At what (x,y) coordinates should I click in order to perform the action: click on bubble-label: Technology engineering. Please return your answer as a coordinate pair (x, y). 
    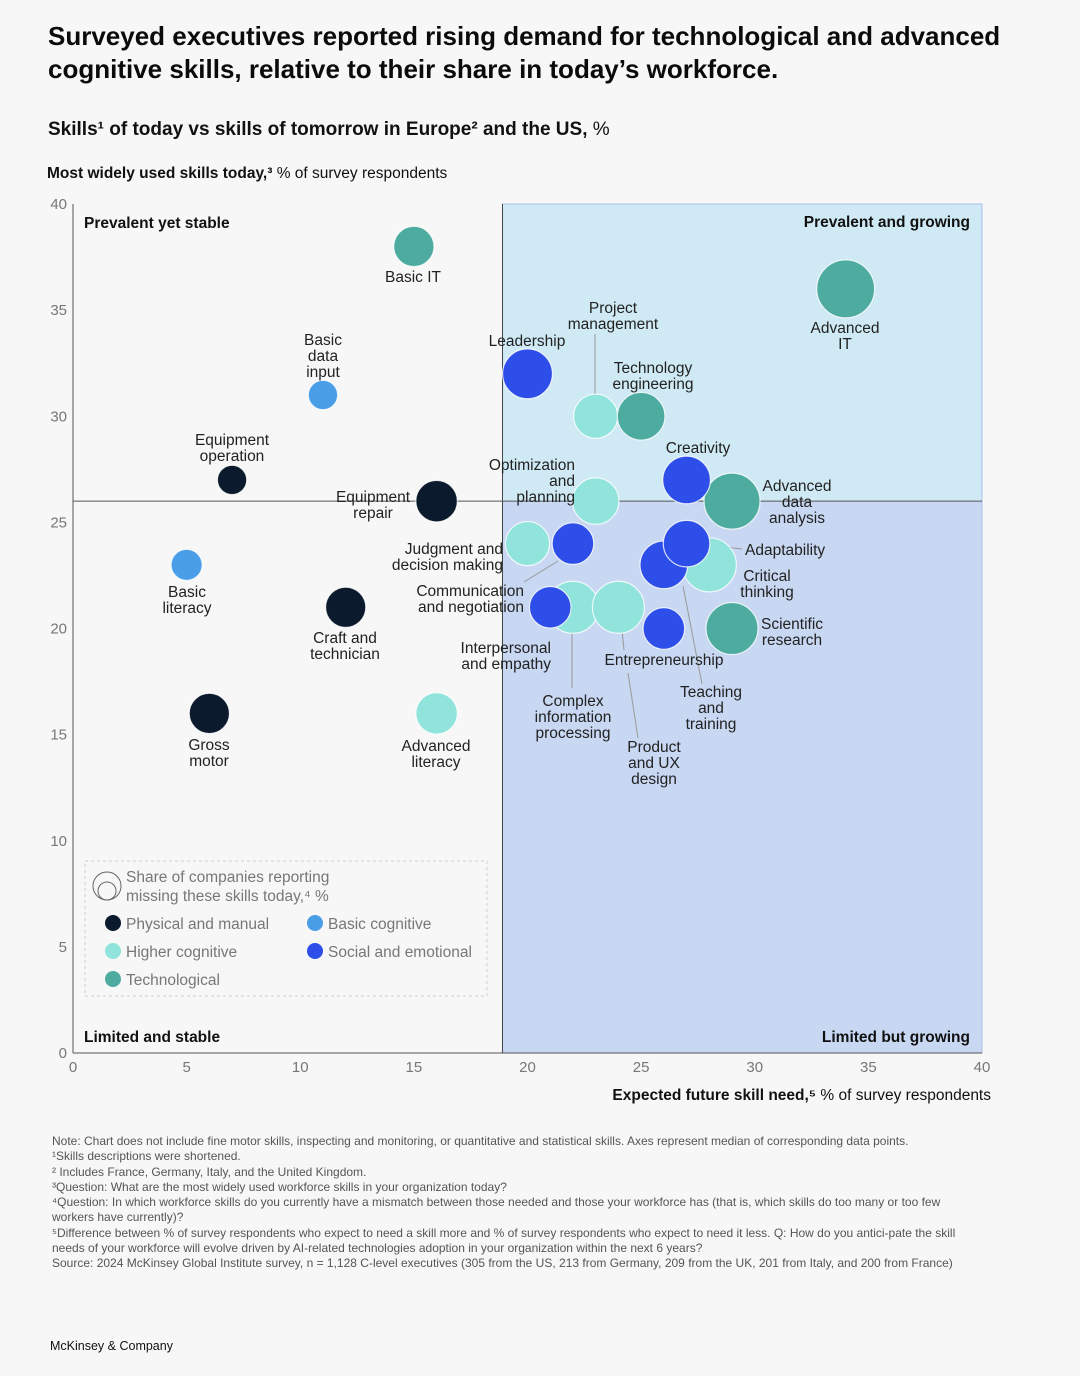
    Looking at the image, I should click on (652, 376).